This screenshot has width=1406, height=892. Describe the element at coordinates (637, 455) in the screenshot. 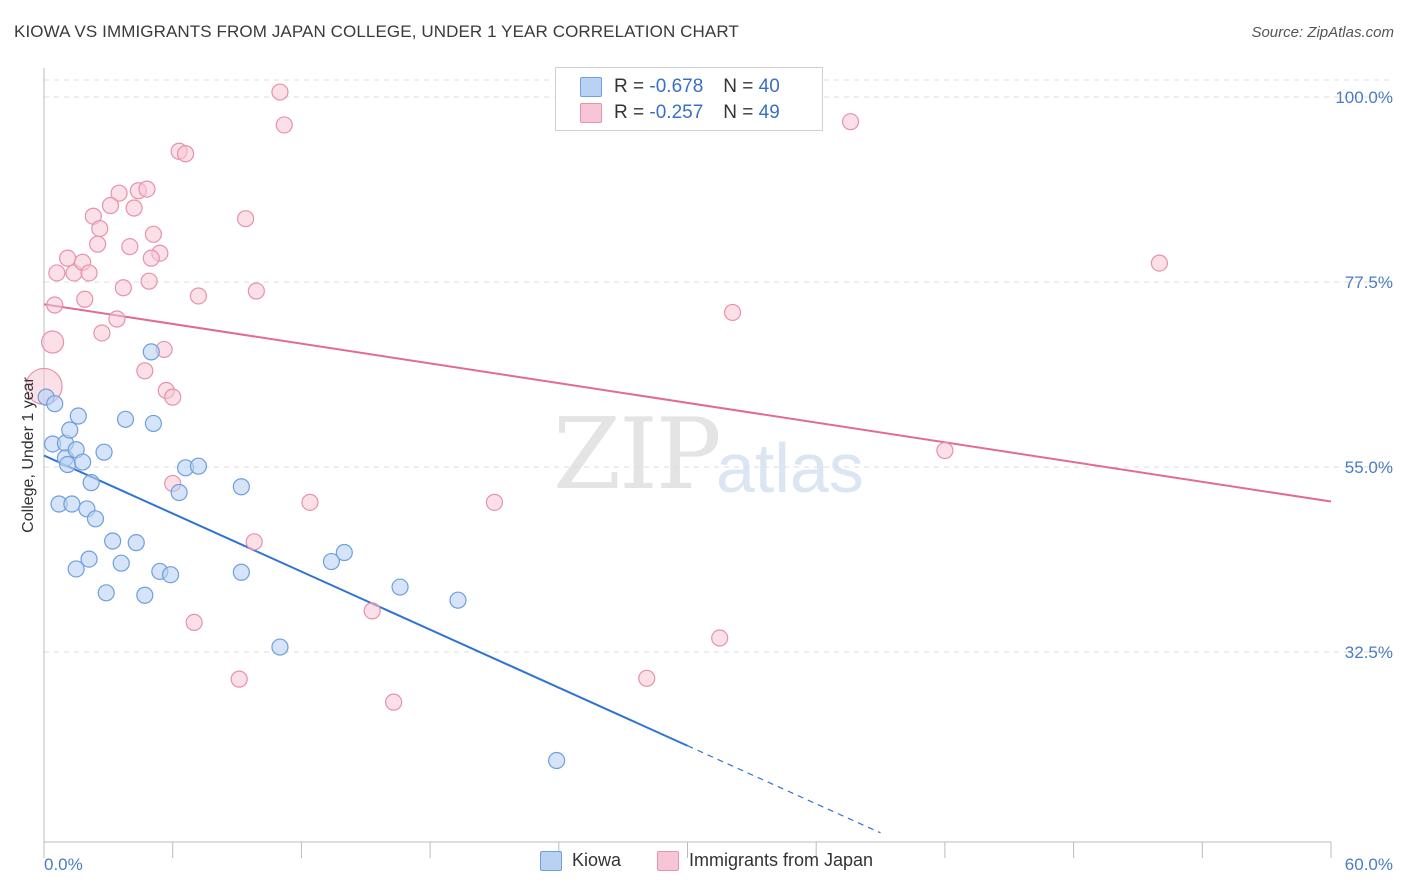

I see `watermark-zip: ZIP` at that location.